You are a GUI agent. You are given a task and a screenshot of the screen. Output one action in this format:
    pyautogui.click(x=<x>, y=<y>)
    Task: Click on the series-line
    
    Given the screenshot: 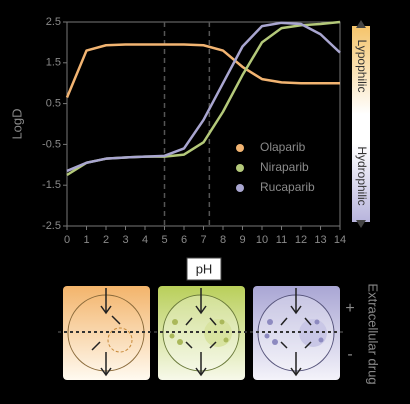 What is the action you would take?
    pyautogui.click(x=202, y=70)
    